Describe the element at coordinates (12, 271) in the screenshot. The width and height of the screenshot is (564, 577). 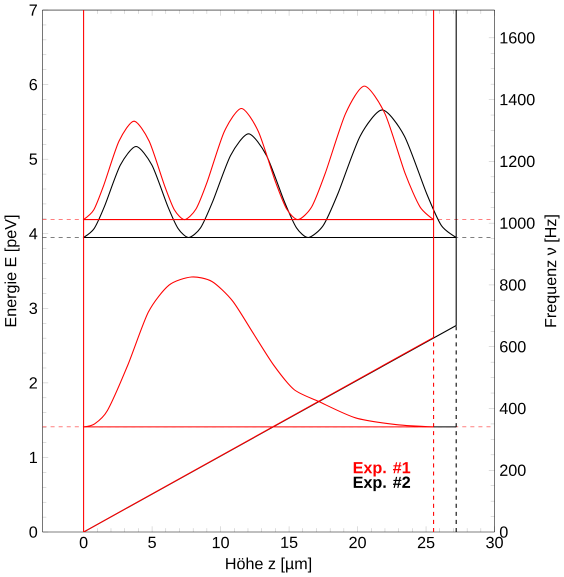
I see `y-axis-title: Energie E [peV]` at that location.